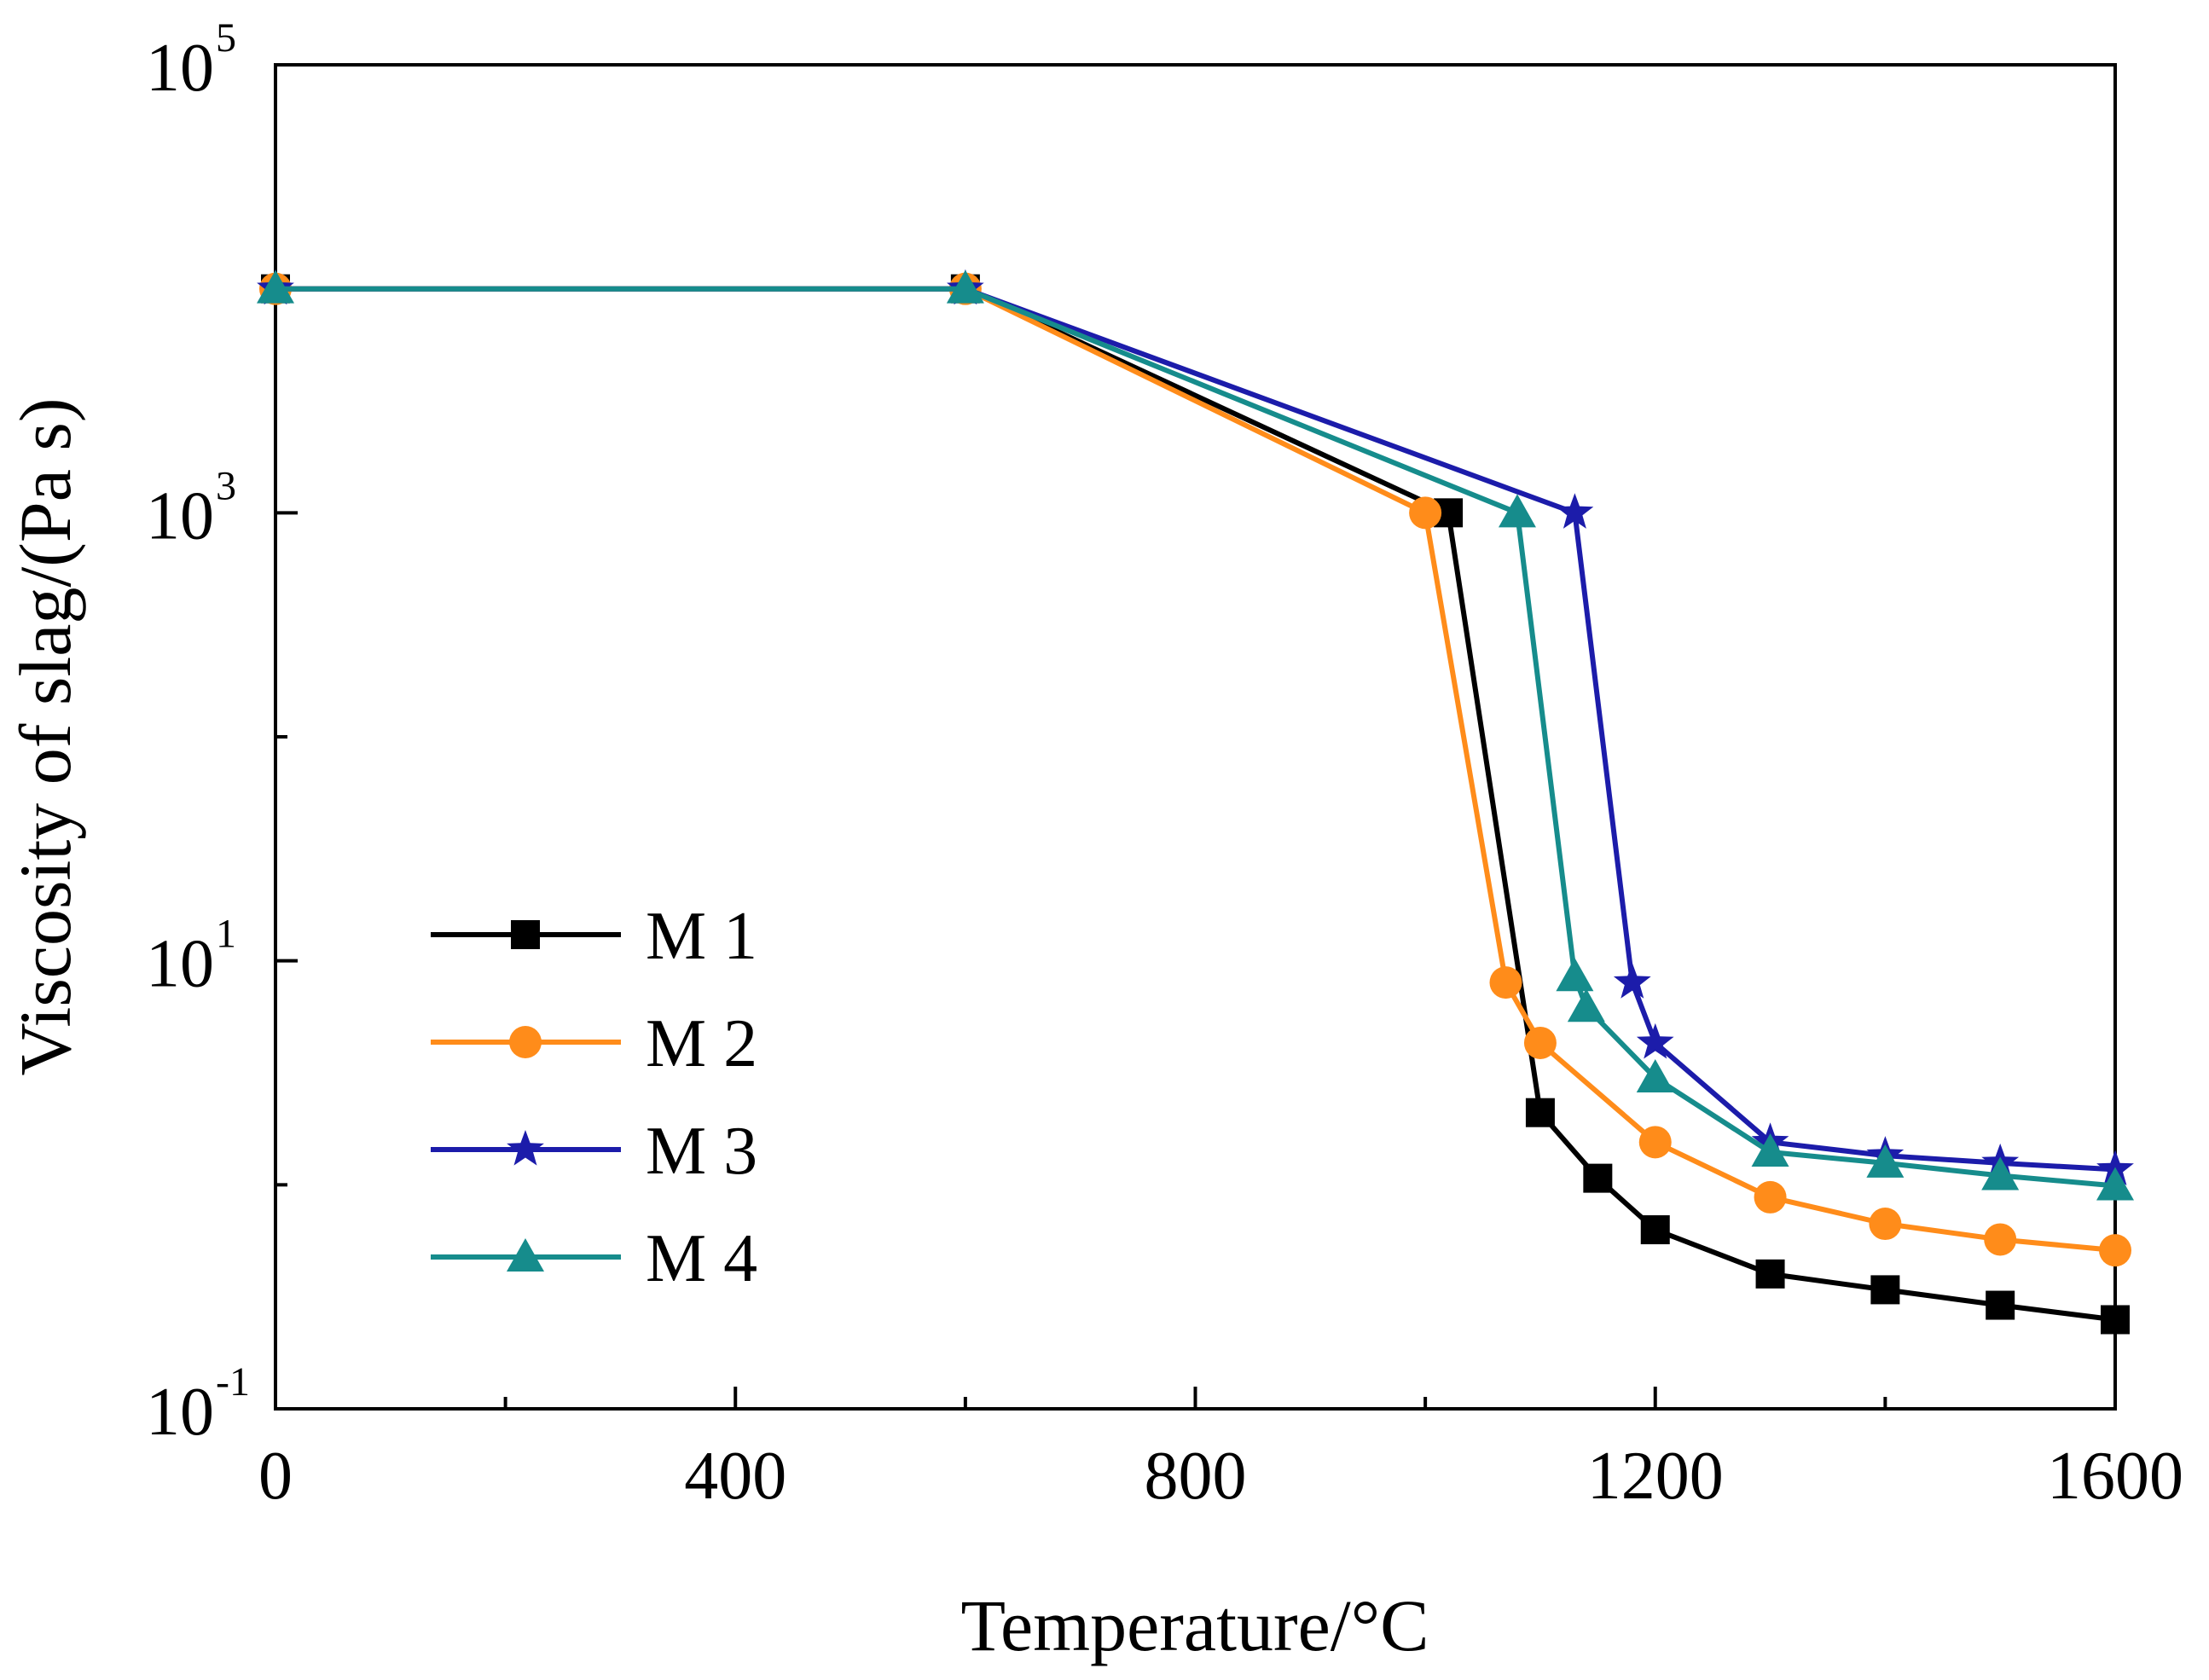 Image resolution: width=2209 pixels, height=1680 pixels. I want to click on legend-item: M 2, so click(594, 1043).